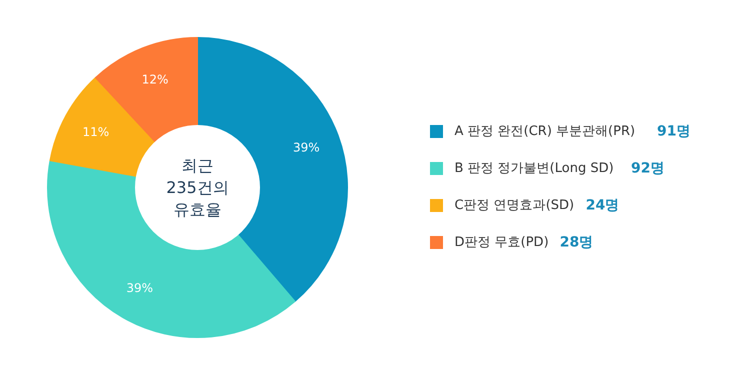  Describe the element at coordinates (501, 242) in the screenshot. I see `legend-label: D판정 무효(PD)` at that location.